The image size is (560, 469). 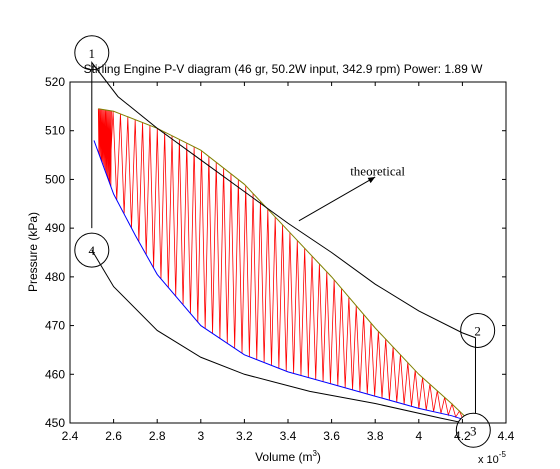 What do you see at coordinates (418, 436) in the screenshot?
I see `x-tick-label: 4` at bounding box center [418, 436].